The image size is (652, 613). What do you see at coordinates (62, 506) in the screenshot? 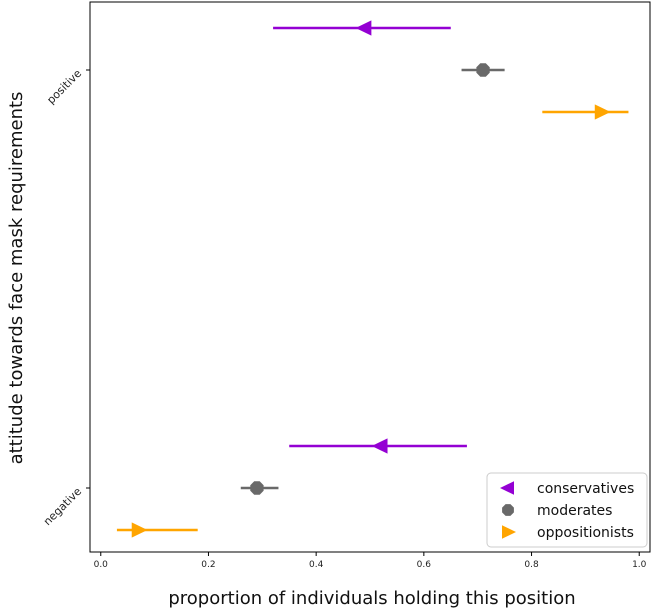
I see `y-category-label-negative: negative` at bounding box center [62, 506].